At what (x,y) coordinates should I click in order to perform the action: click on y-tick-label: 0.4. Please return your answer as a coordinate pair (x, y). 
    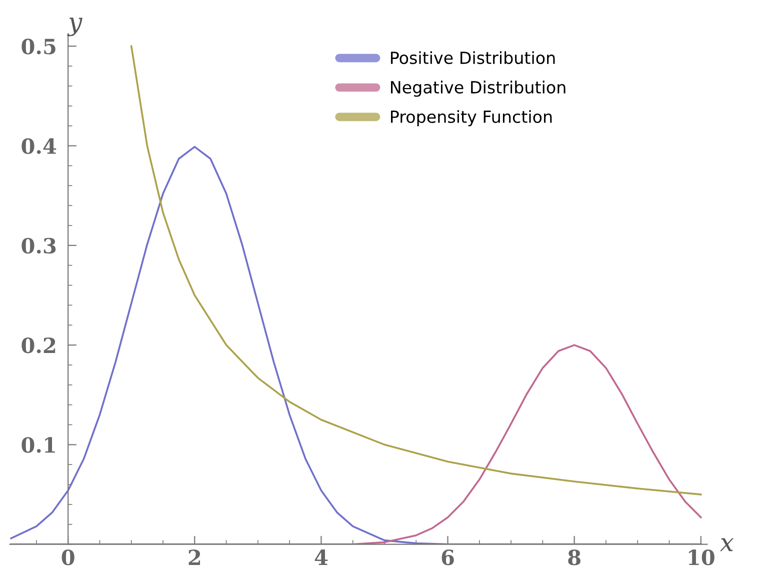
    Looking at the image, I should click on (39, 146).